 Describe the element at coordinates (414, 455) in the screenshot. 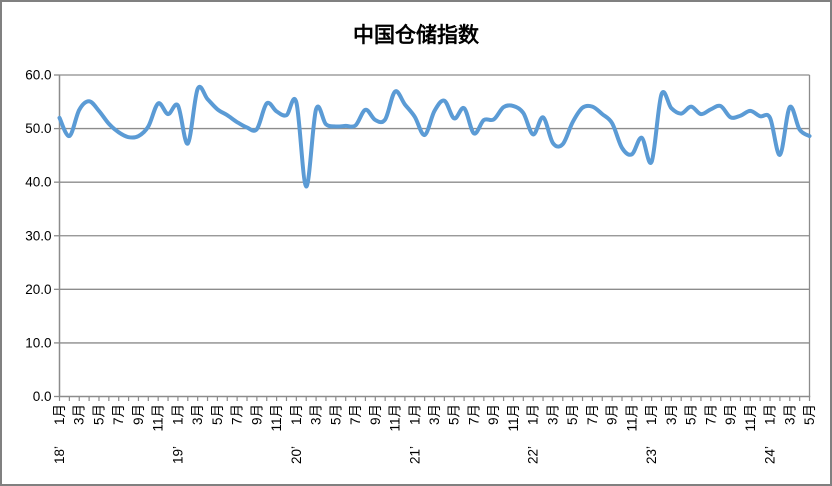

I see `x-year-label: 21’` at that location.